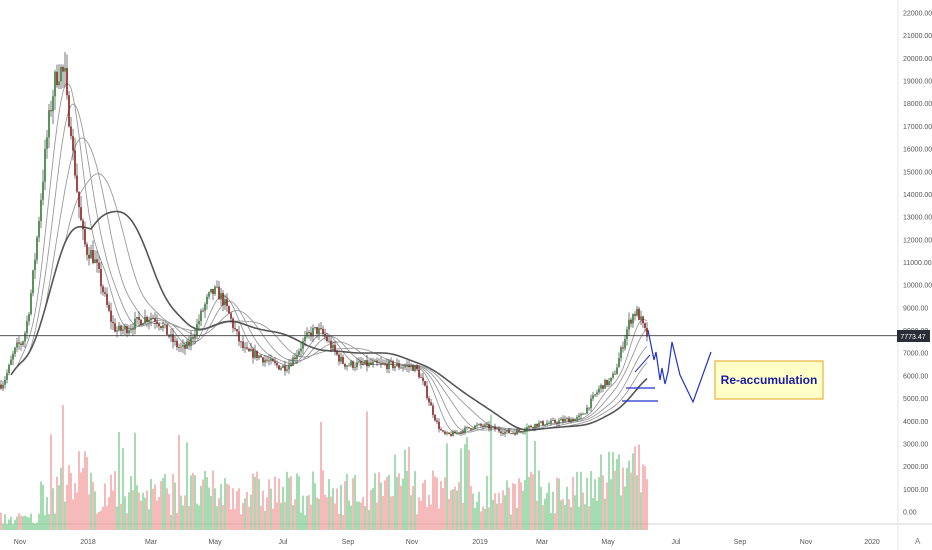 The image size is (932, 550). Describe the element at coordinates (917, 218) in the screenshot. I see `price-tick-label: 13000.00` at that location.